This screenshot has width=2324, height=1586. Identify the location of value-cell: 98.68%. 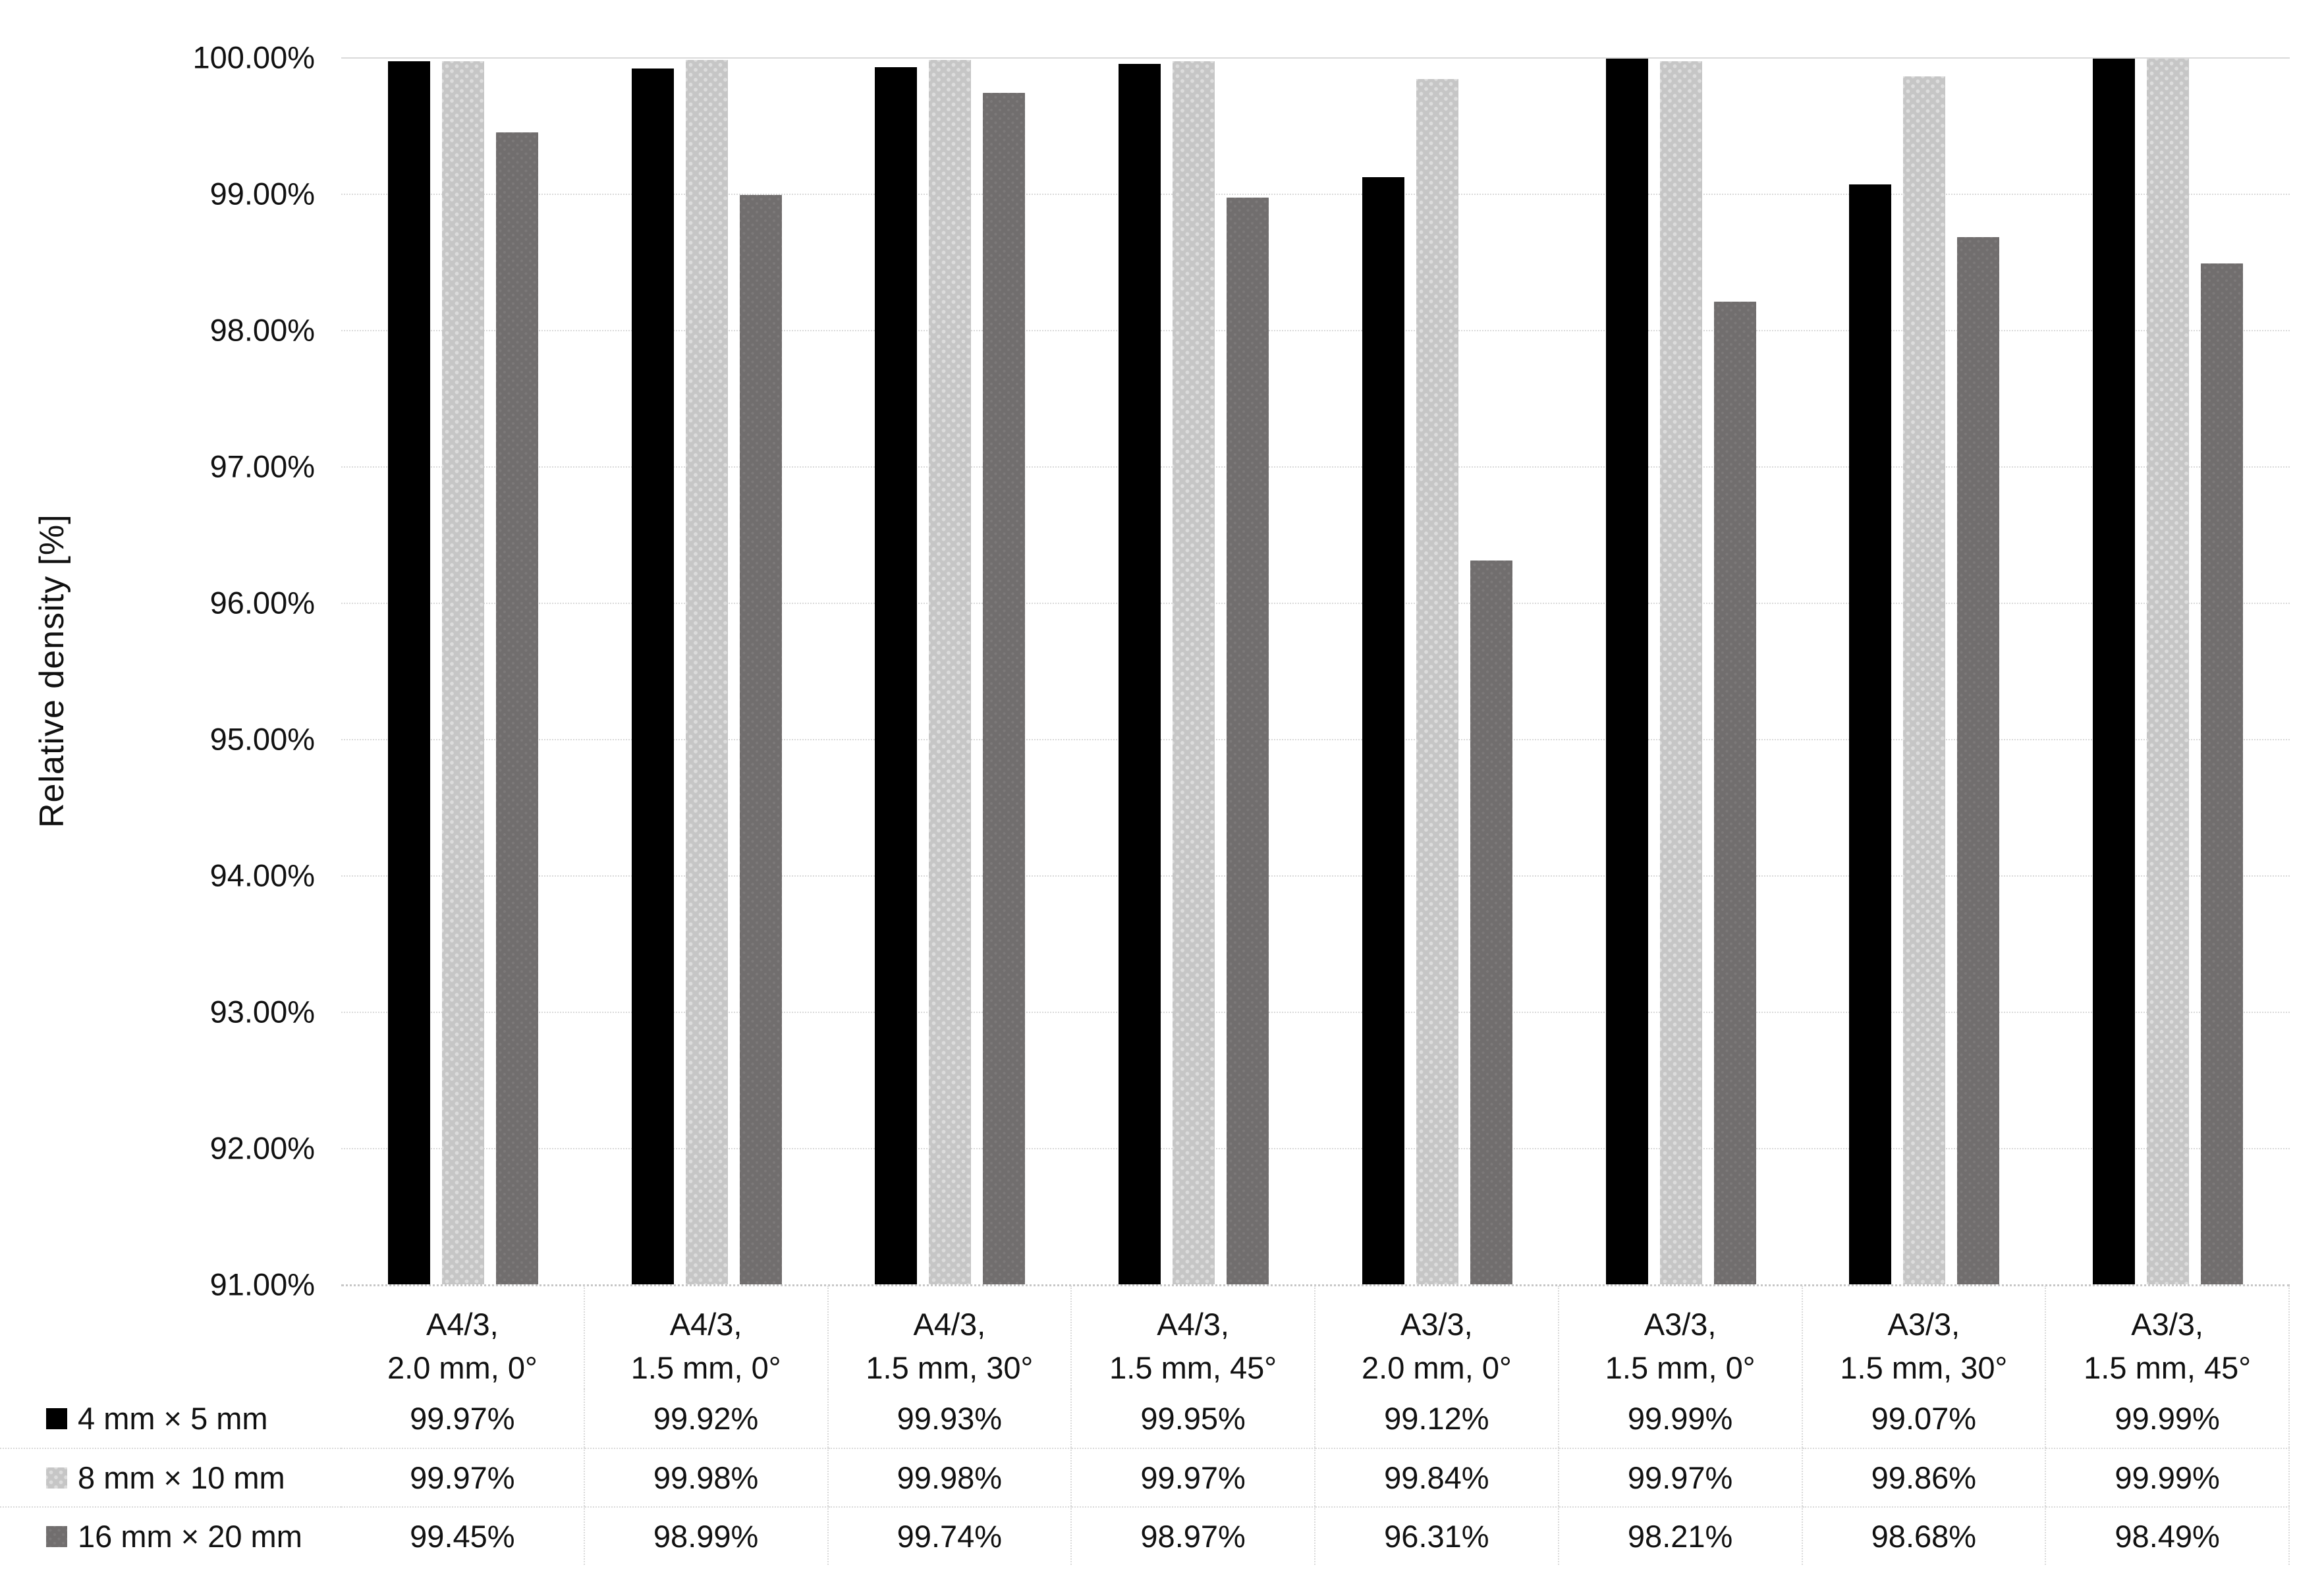
(1924, 1535).